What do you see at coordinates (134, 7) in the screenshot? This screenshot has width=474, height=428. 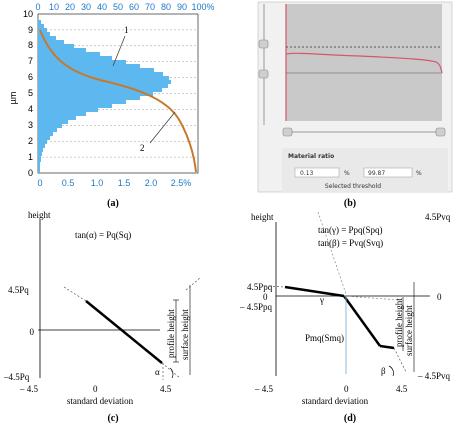 I see `top-tick: 60` at bounding box center [134, 7].